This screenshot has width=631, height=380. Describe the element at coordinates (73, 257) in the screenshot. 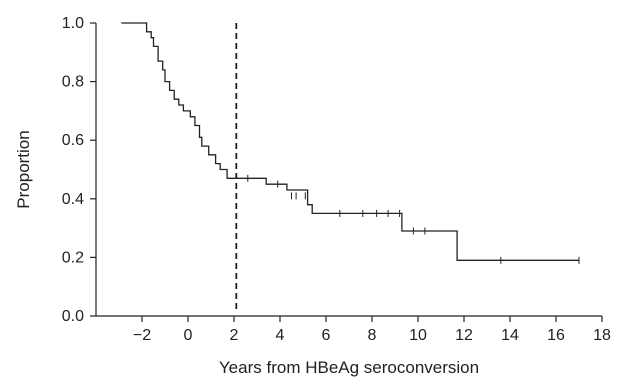

I see `y-tick-label: 0.2` at that location.